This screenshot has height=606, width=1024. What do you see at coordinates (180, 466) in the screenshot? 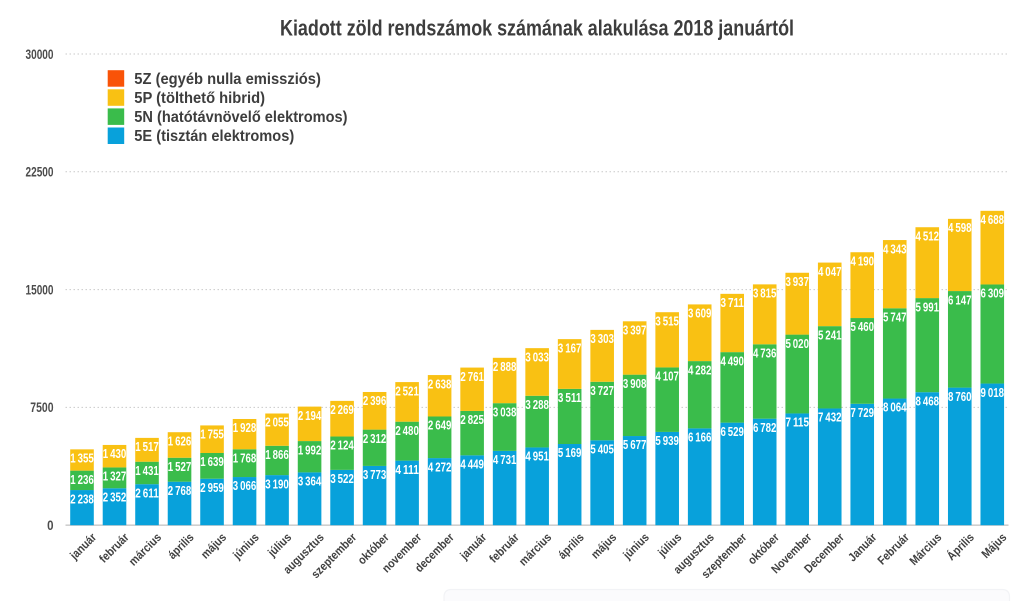
I see `svg-text: 1 527` at bounding box center [180, 466].